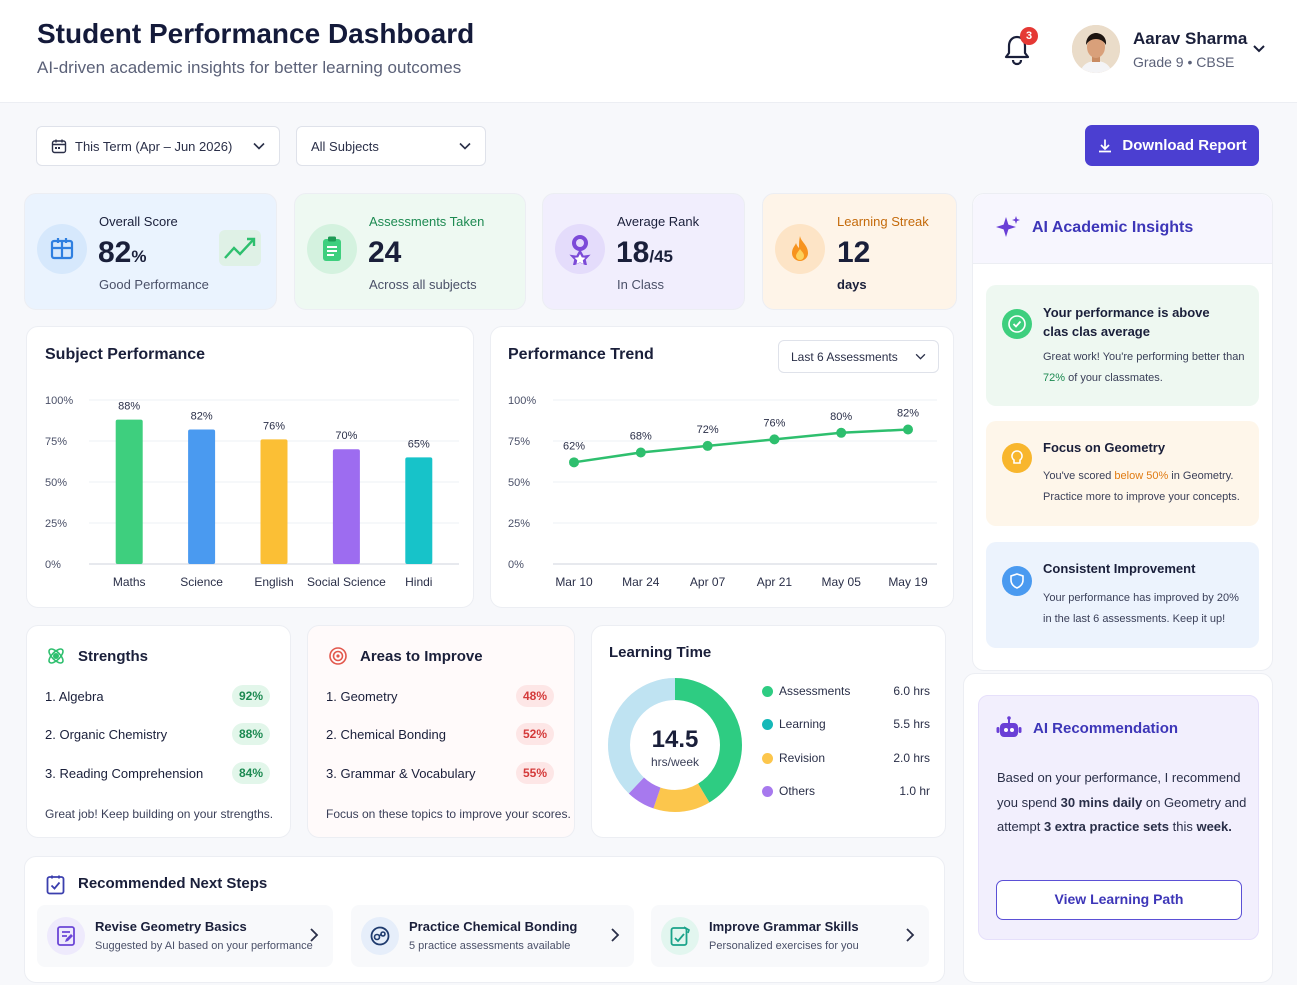  Describe the element at coordinates (1183, 826) in the screenshot. I see `rec-text: this` at that location.